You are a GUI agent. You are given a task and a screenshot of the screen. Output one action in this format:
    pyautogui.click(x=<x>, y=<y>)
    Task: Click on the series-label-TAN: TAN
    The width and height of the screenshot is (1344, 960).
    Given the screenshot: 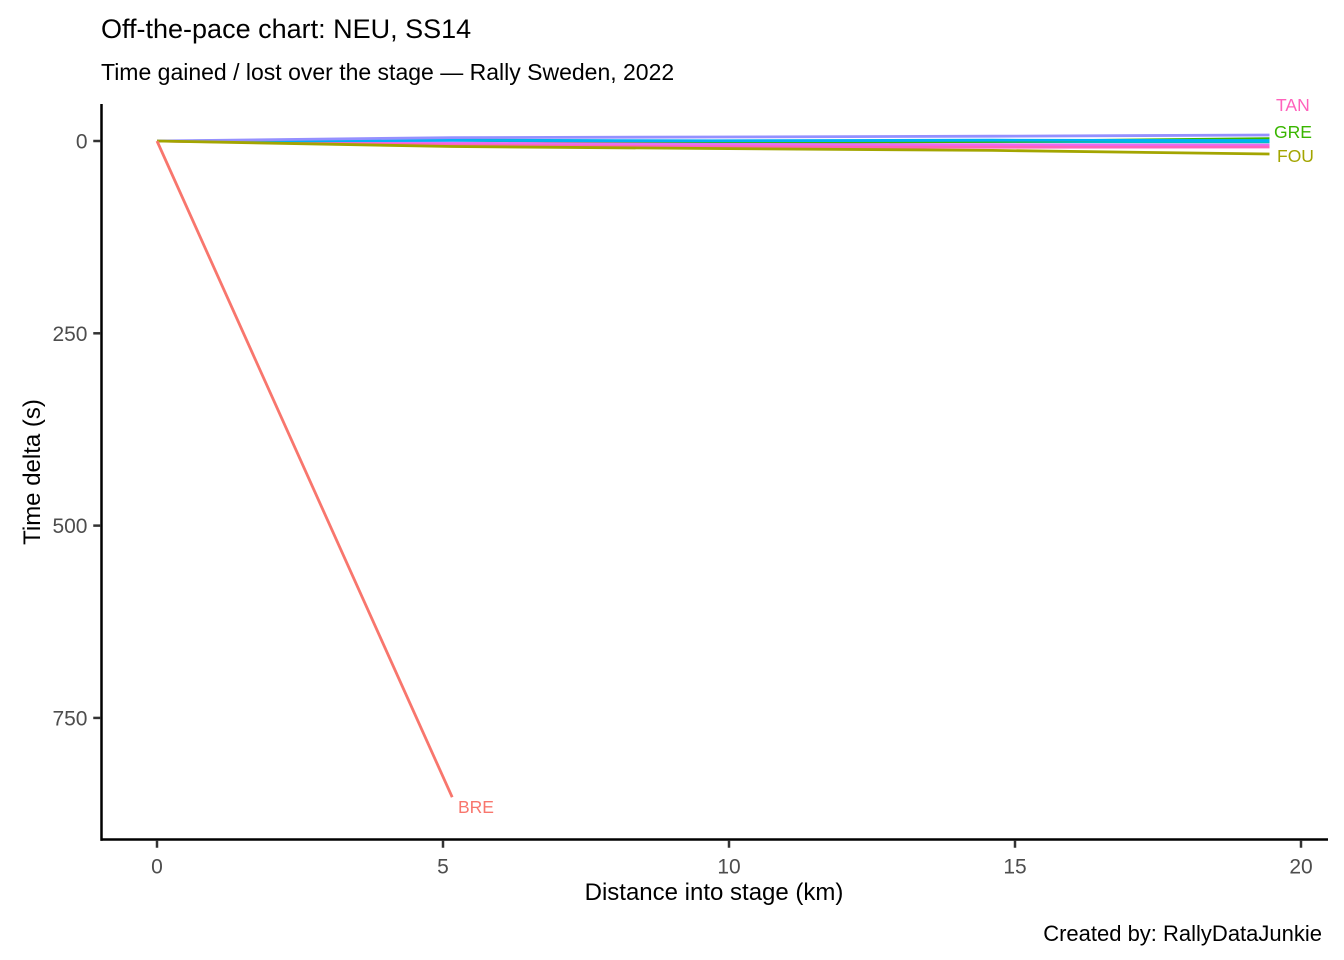 What is the action you would take?
    pyautogui.click(x=1293, y=105)
    